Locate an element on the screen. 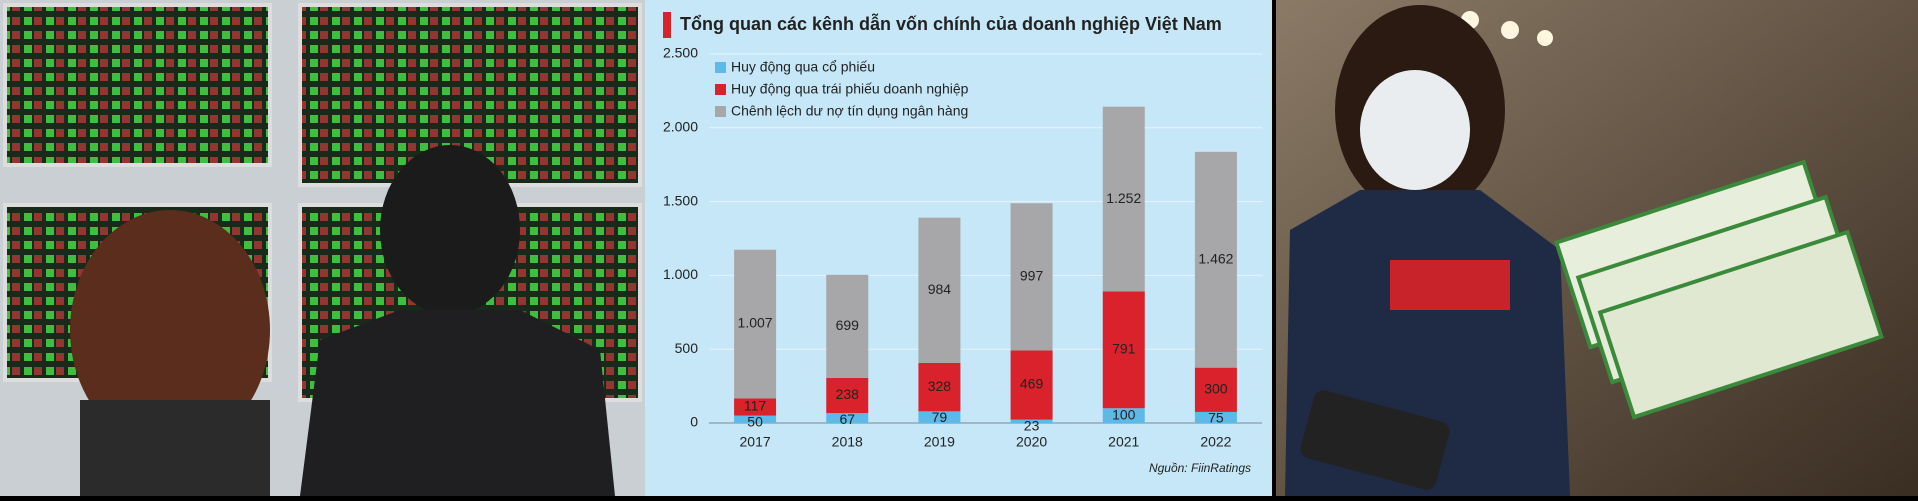 This screenshot has width=1918, height=501. y-tick-label: 1.000 is located at coordinates (680, 274).